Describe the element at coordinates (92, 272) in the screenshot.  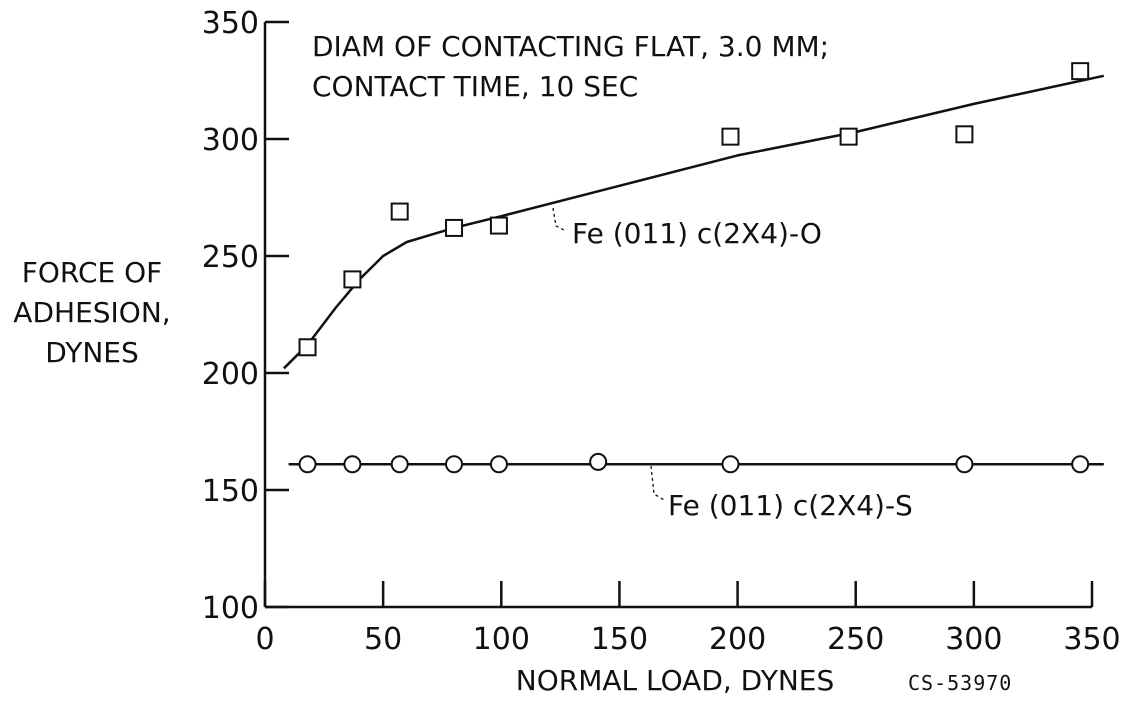
I see `y-axis-title-line-1: FORCE OF` at that location.